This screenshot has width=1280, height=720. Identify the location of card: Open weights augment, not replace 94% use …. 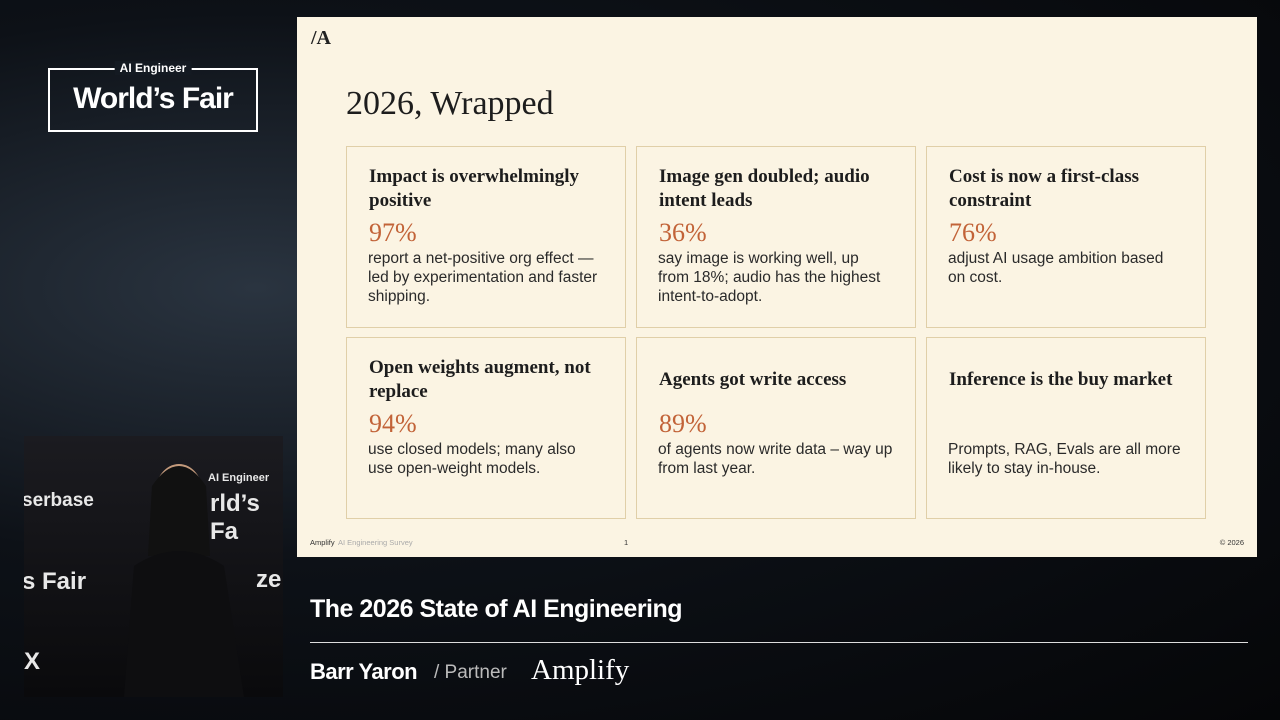
(486, 428).